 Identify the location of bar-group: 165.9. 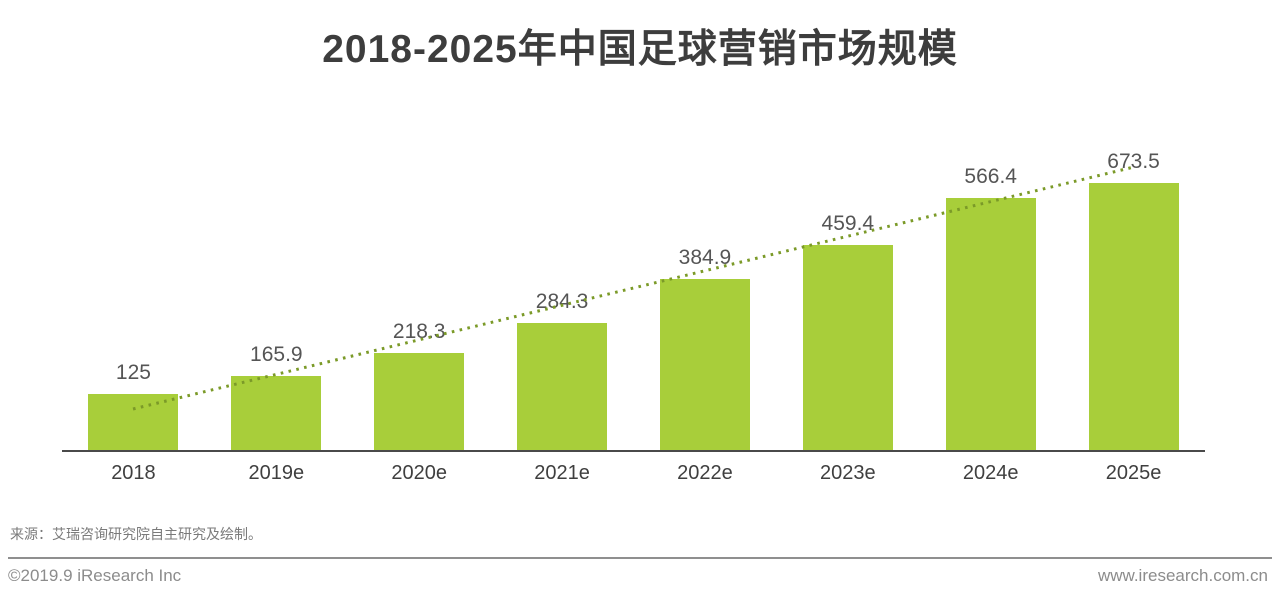
(276, 300).